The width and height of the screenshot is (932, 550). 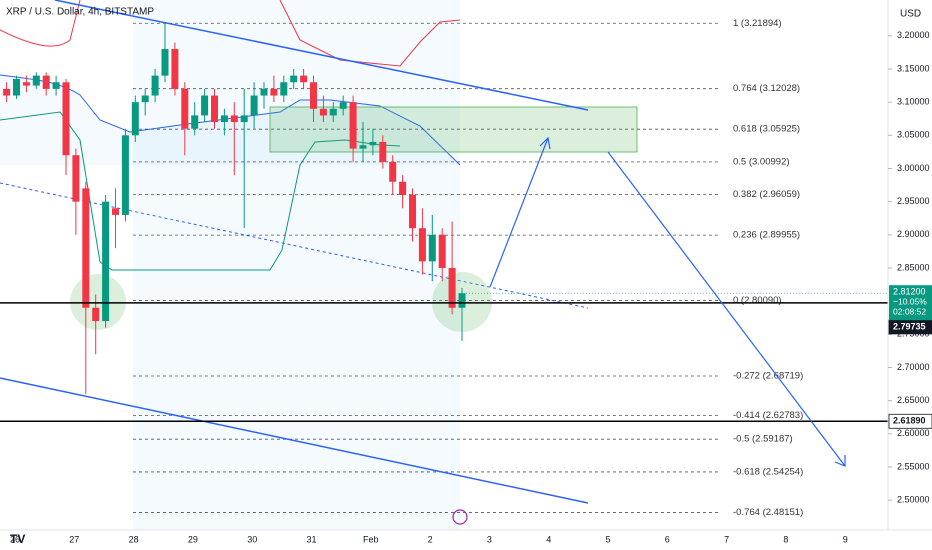 I want to click on y-tick-label: 2.50000, so click(x=913, y=500).